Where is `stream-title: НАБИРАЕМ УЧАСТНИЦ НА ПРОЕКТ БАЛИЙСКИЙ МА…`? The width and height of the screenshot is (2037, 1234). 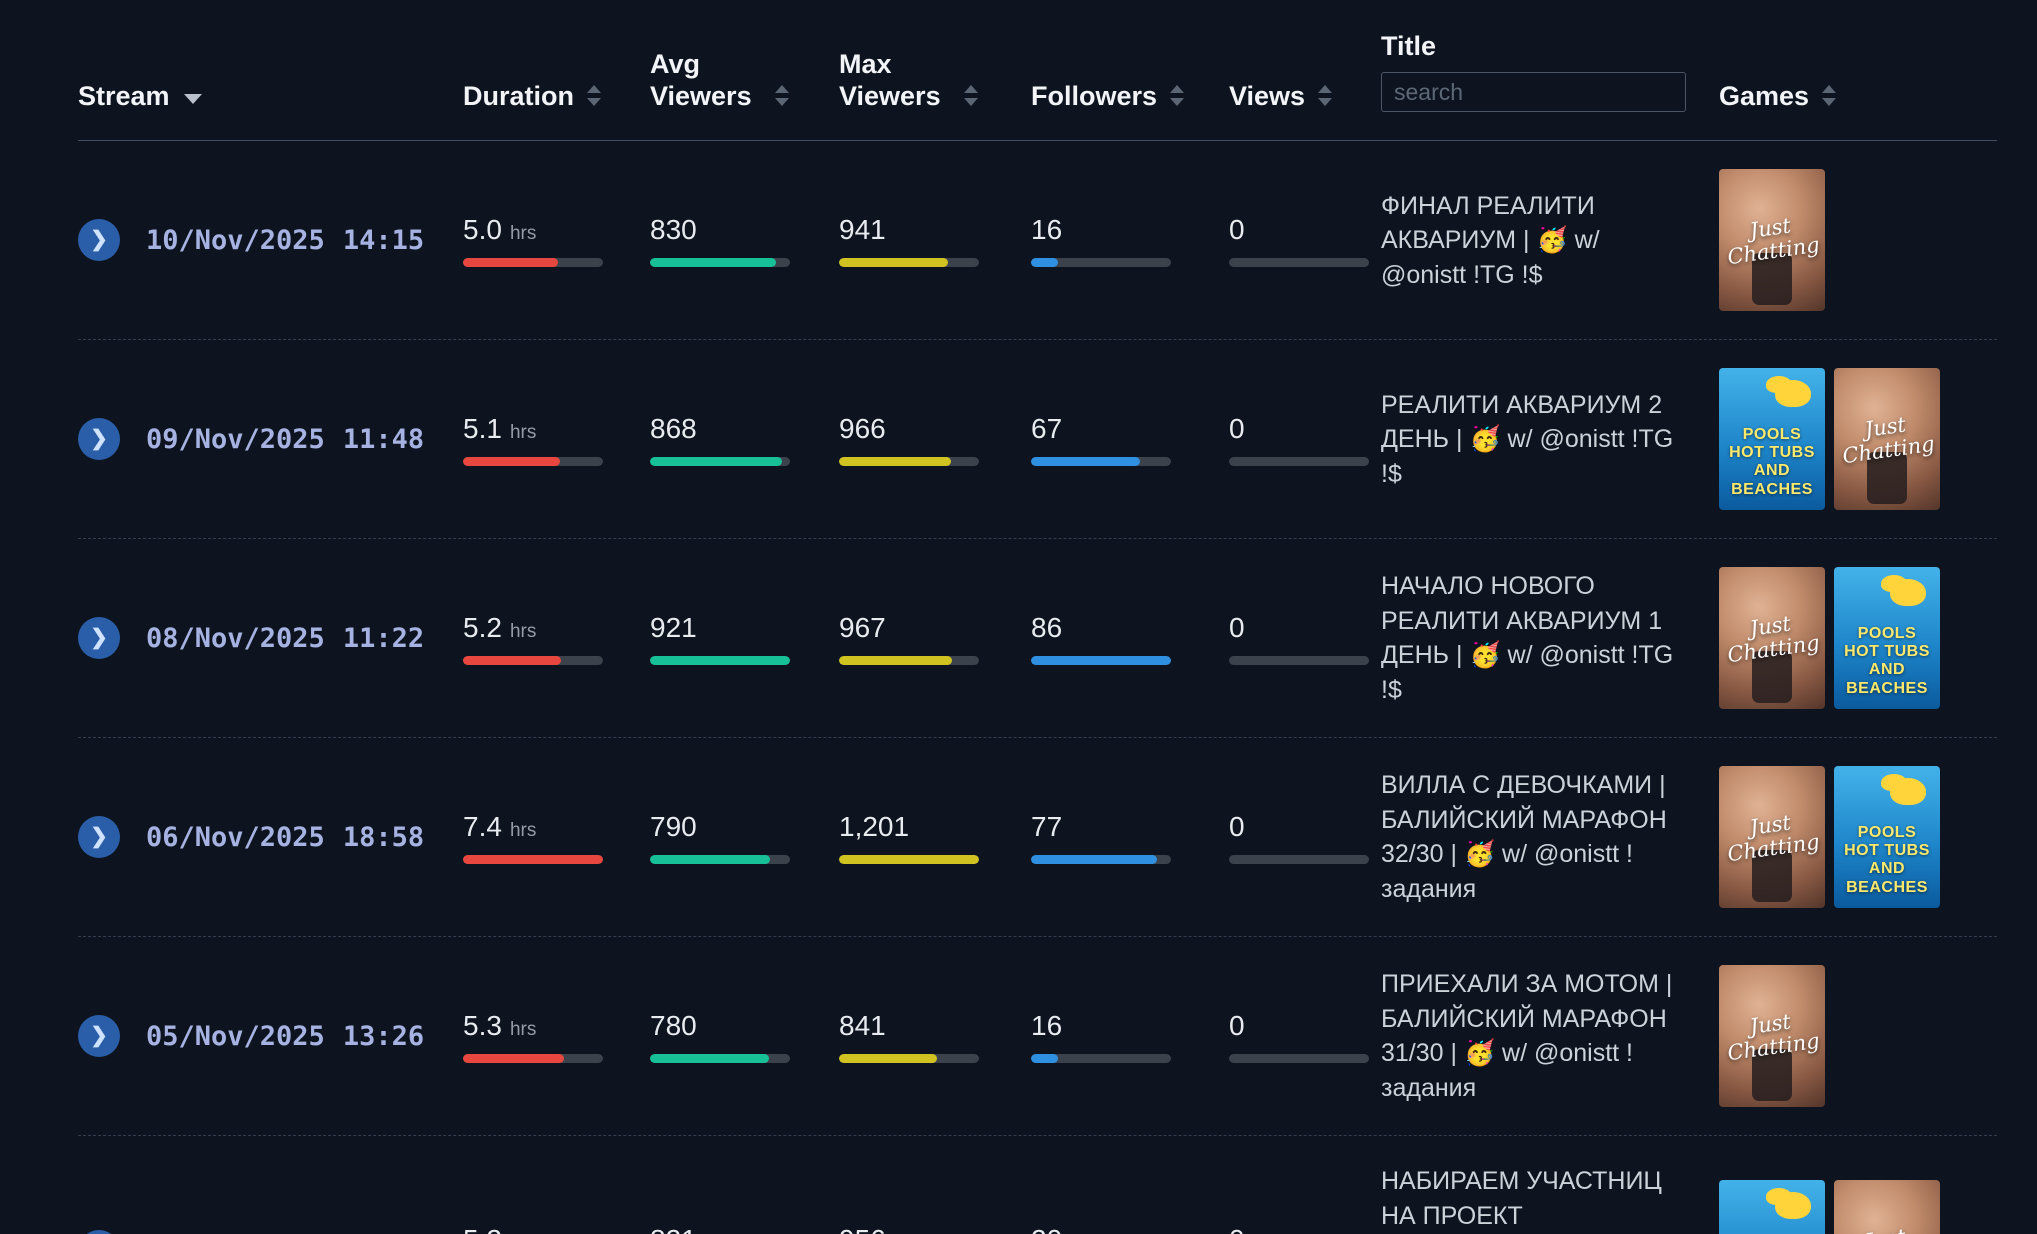
stream-title: НАБИРАЕМ УЧАСТНИЦ НА ПРОЕКТ БАЛИЙСКИЙ МА… is located at coordinates (1521, 1198).